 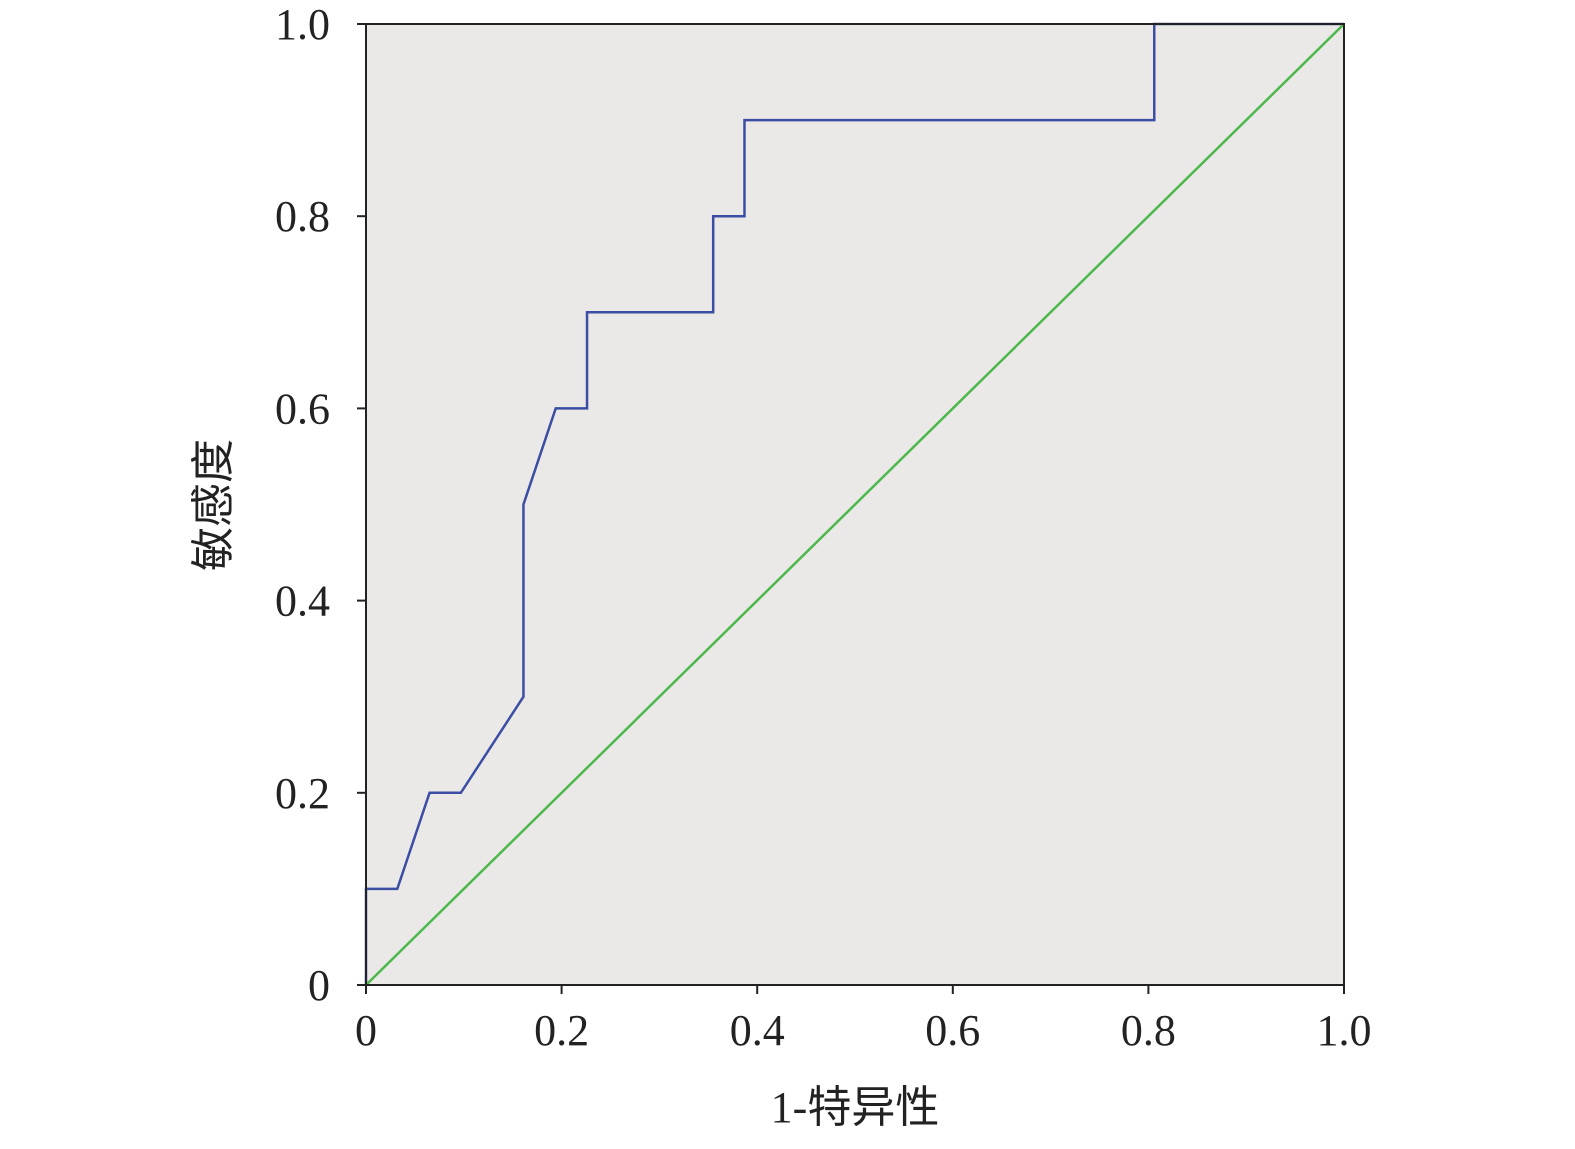 What do you see at coordinates (302, 601) in the screenshot?
I see `y-tick-label: 0.4` at bounding box center [302, 601].